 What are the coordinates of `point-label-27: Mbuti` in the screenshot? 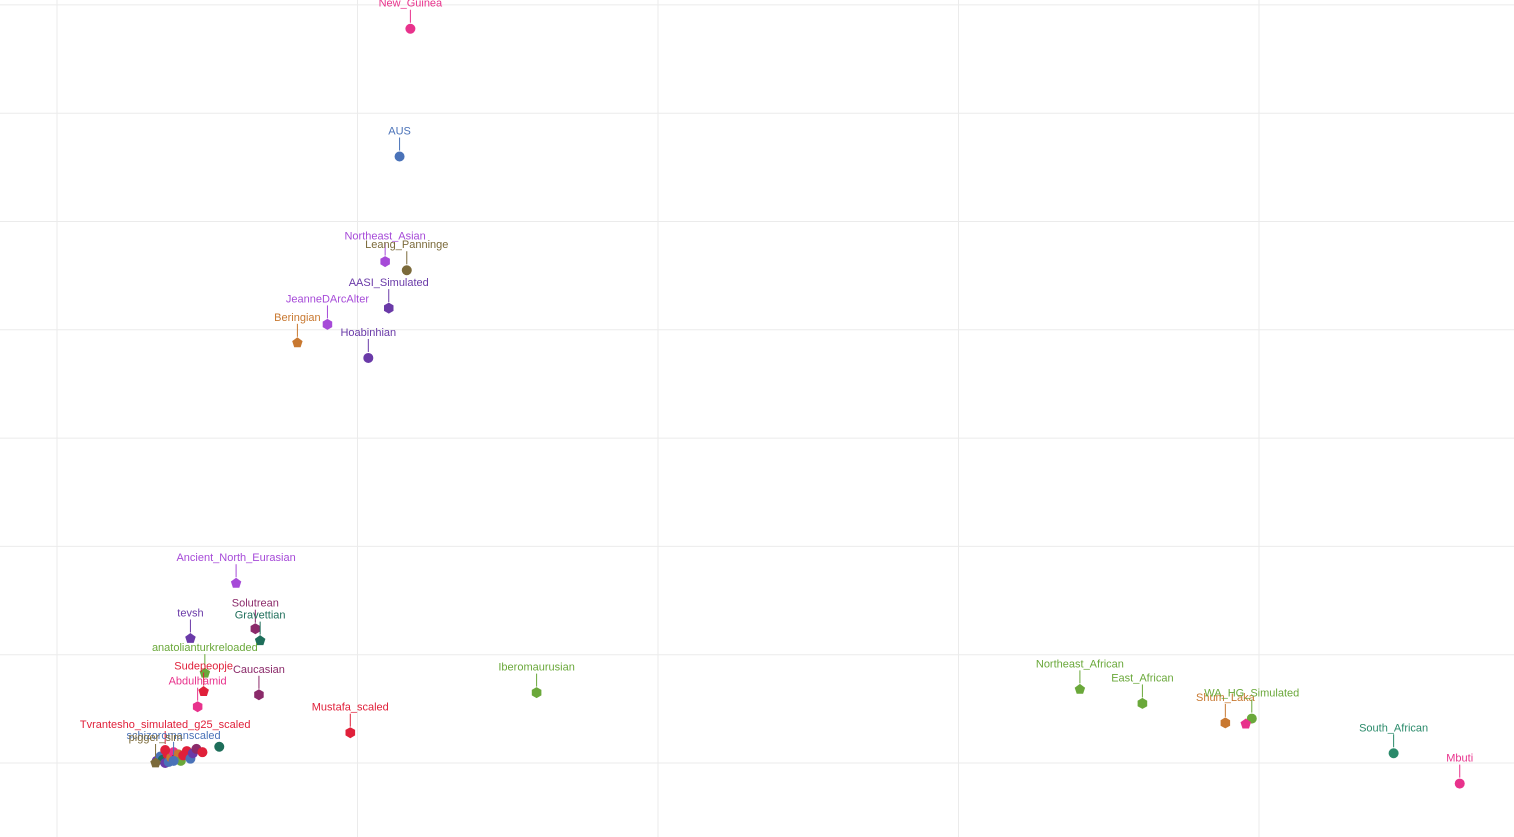 It's located at (1459, 759).